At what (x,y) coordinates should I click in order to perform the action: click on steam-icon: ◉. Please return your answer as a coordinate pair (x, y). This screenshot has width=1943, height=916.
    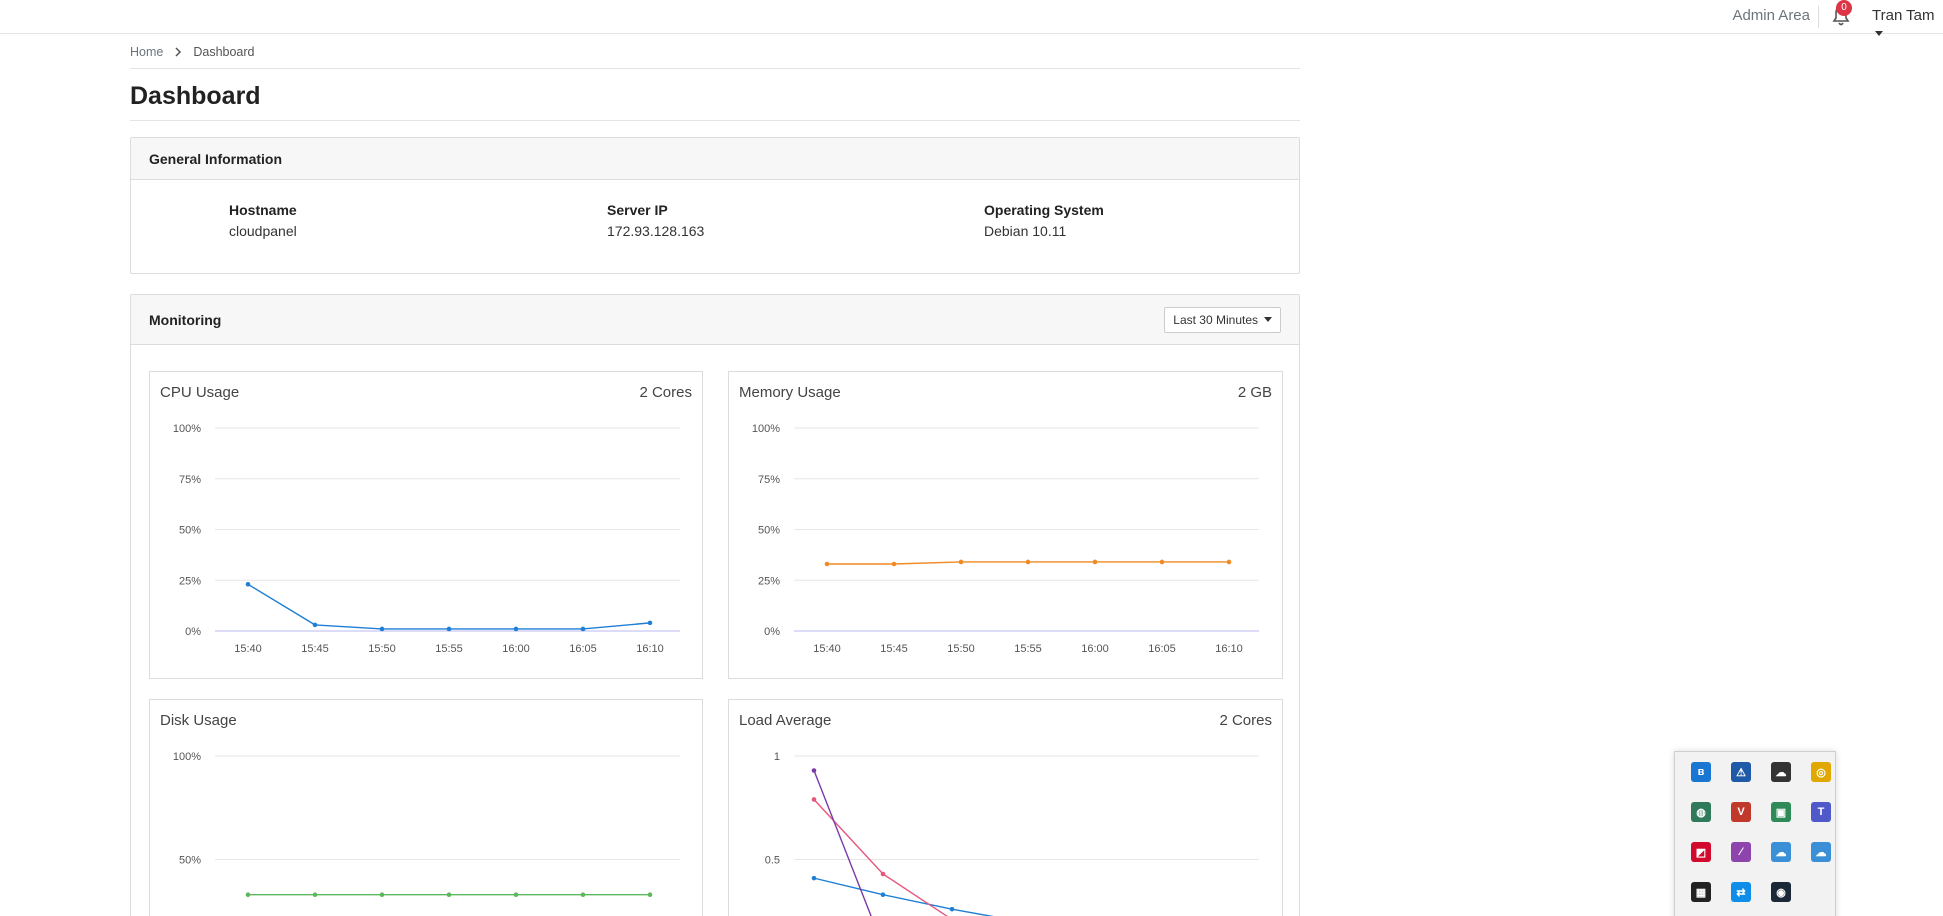
    Looking at the image, I should click on (1781, 892).